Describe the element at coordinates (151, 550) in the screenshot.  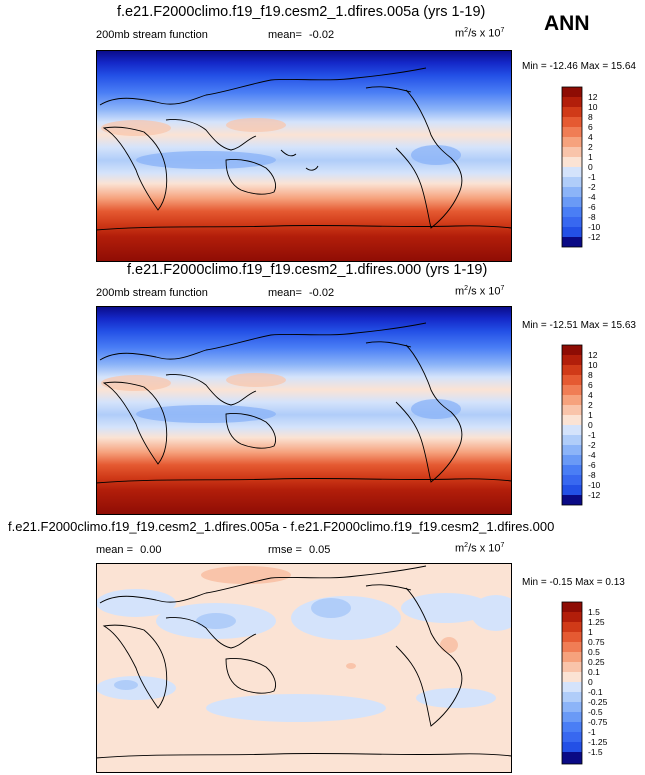
I see `panel3-mean-value: 0.00` at that location.